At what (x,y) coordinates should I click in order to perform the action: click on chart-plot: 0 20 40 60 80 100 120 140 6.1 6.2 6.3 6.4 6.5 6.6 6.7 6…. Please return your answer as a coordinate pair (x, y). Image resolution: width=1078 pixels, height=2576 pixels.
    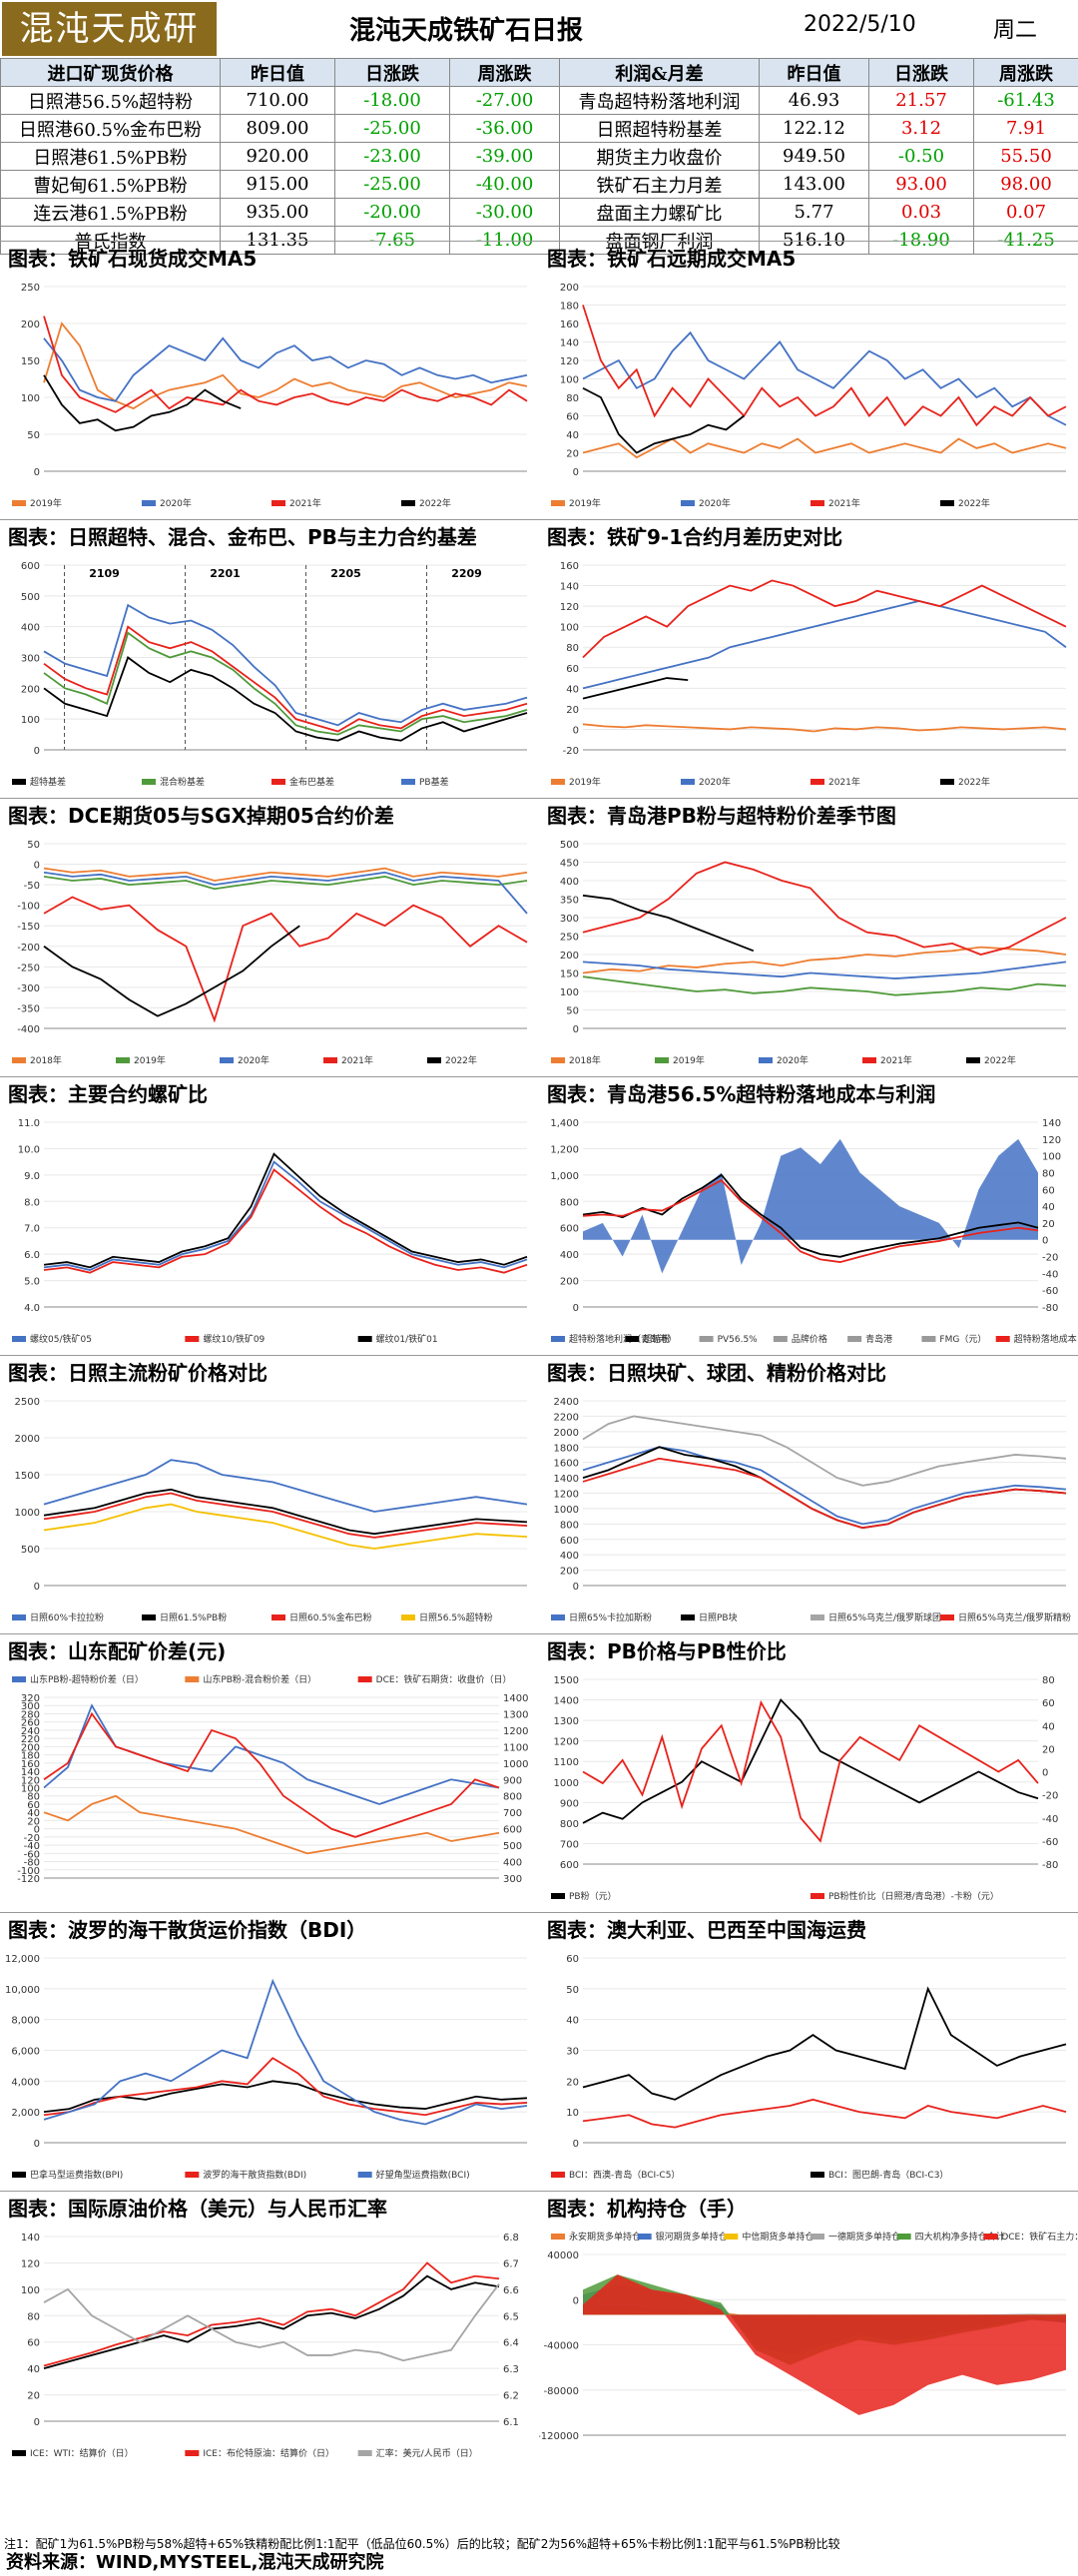
    Looking at the image, I should click on (269, 2347).